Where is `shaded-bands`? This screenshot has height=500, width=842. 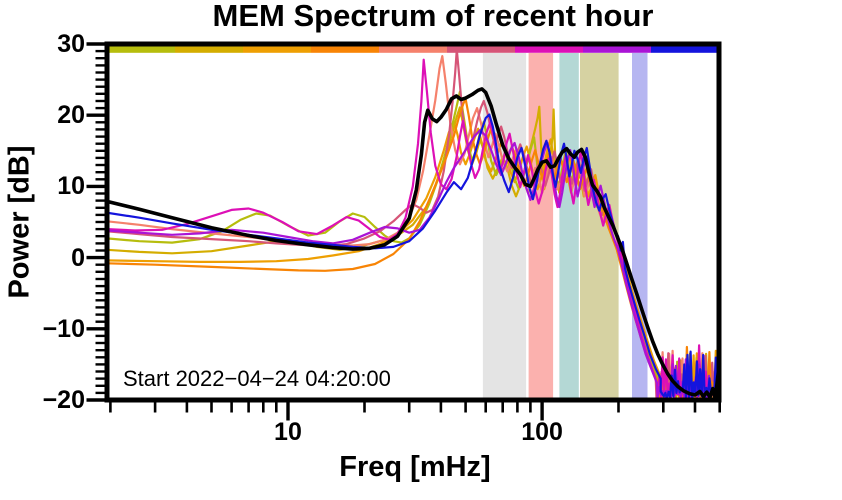
shaded-bands is located at coordinates (565, 225).